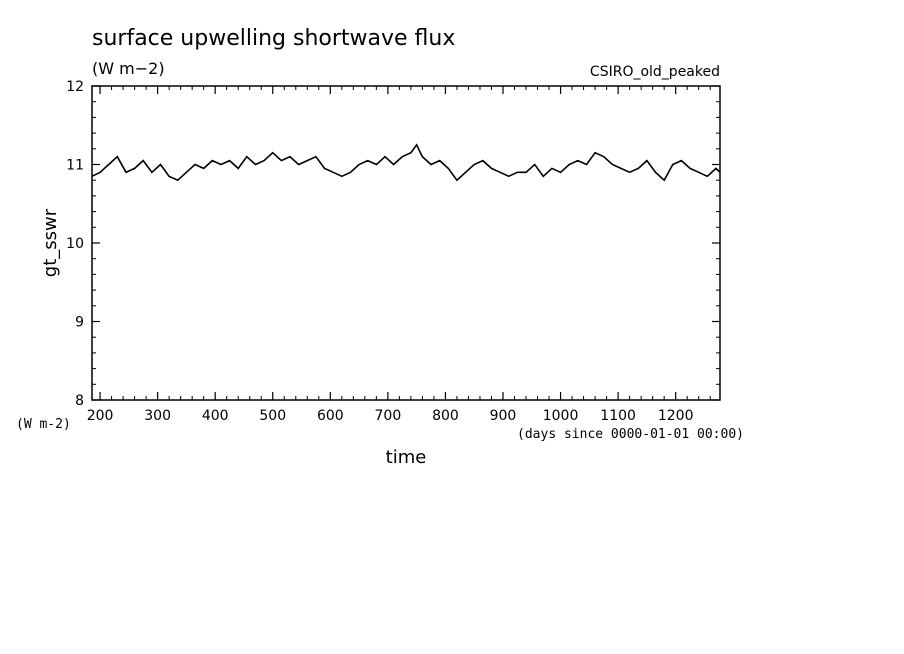  What do you see at coordinates (406, 162) in the screenshot?
I see `series-line` at bounding box center [406, 162].